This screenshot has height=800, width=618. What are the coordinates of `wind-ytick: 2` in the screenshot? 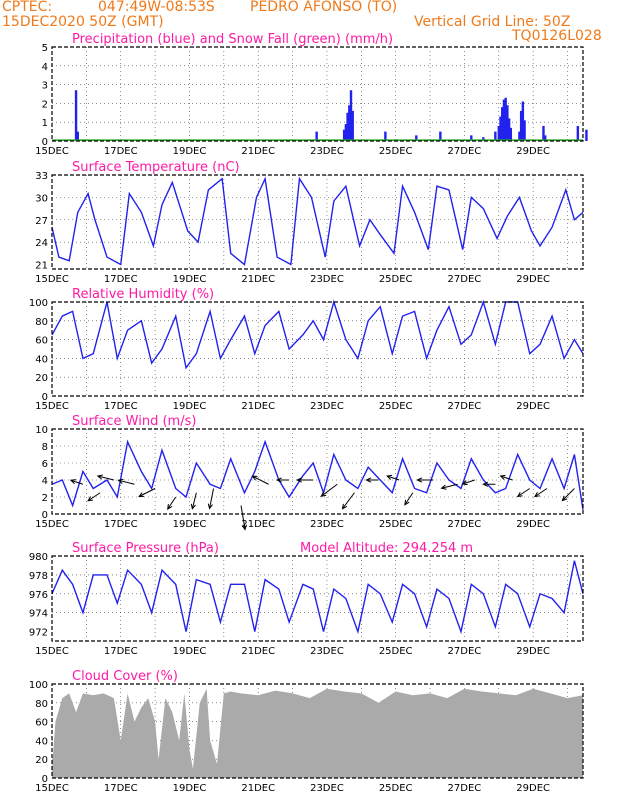 It's located at (45, 498).